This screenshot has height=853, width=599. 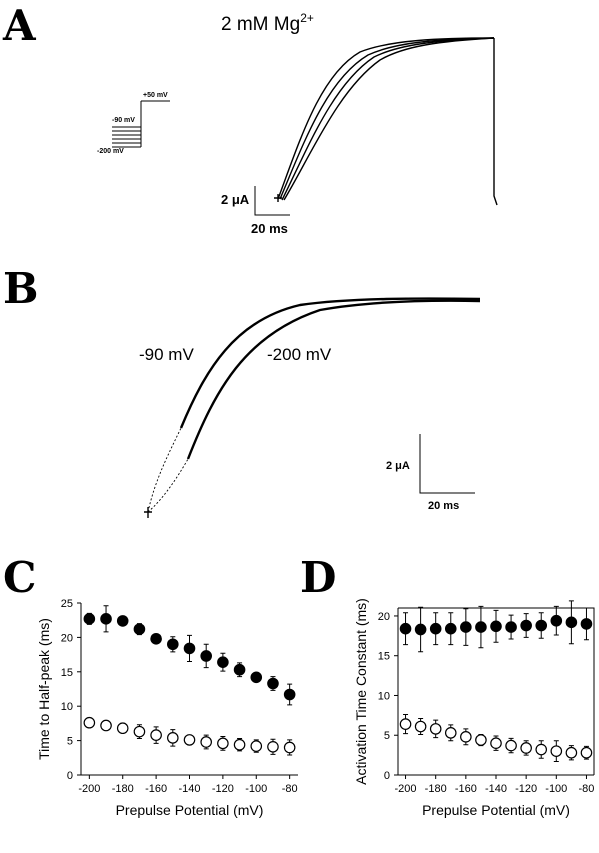 What do you see at coordinates (156, 789) in the screenshot?
I see `chart-c-xtick-label: -160` at bounding box center [156, 789].